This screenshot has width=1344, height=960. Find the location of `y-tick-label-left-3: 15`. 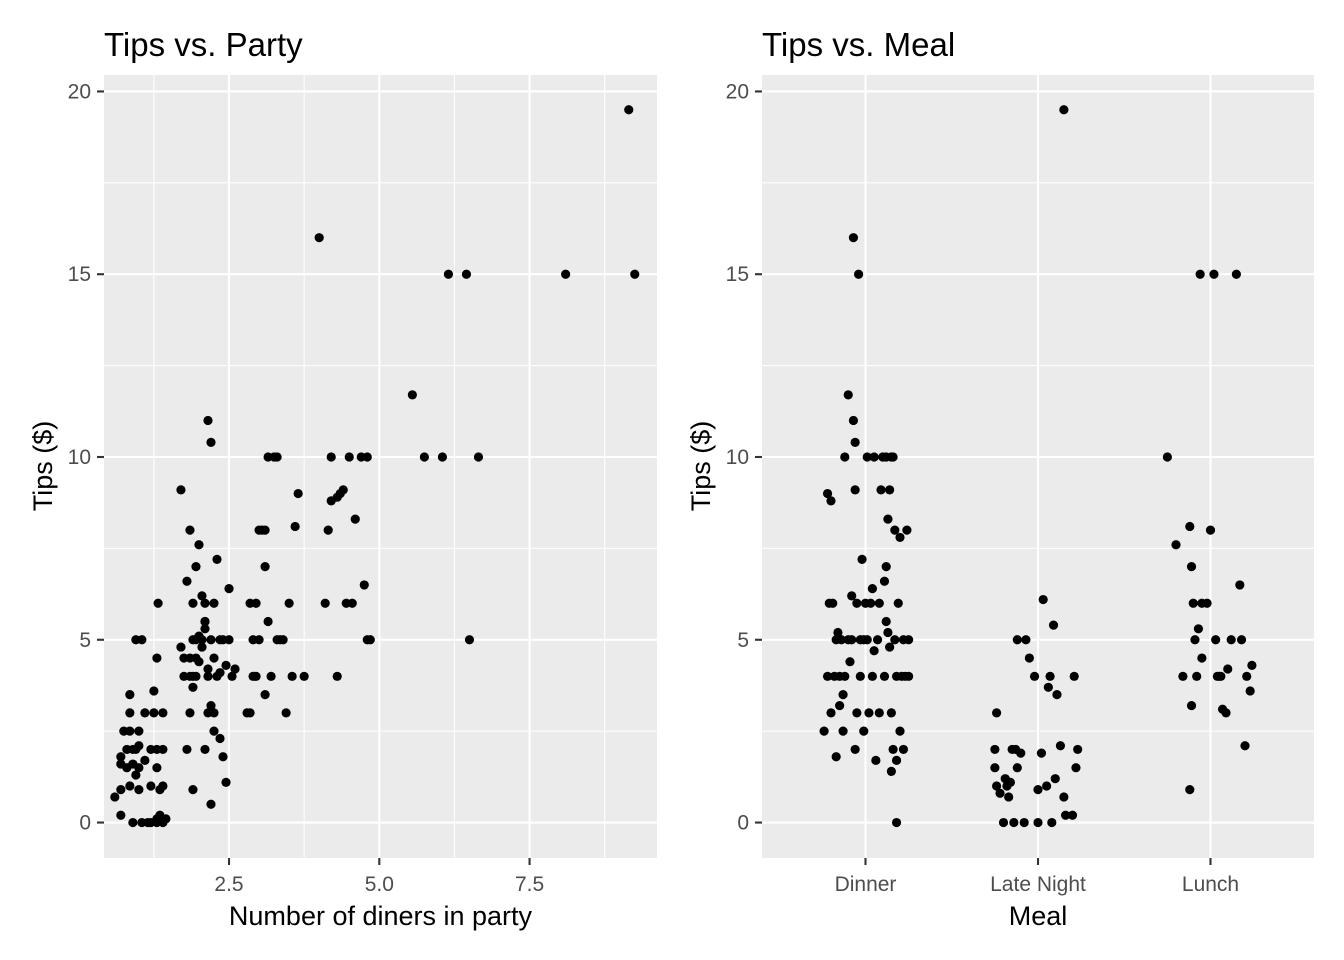

y-tick-label-left-3: 15 is located at coordinates (79, 274).